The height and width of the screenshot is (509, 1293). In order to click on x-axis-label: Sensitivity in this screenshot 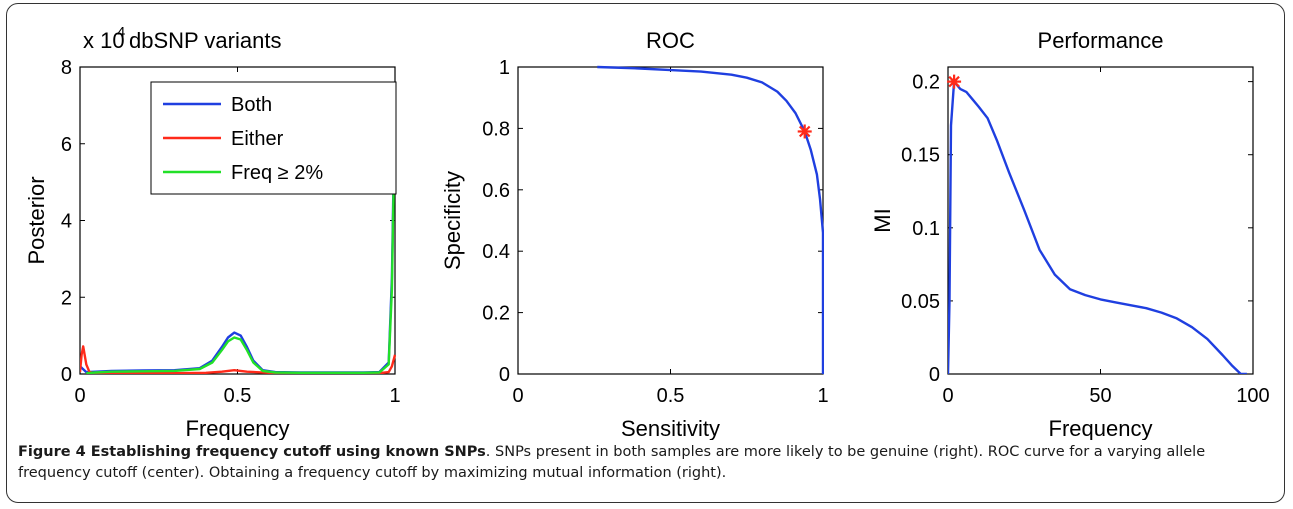, I will do `click(670, 428)`.